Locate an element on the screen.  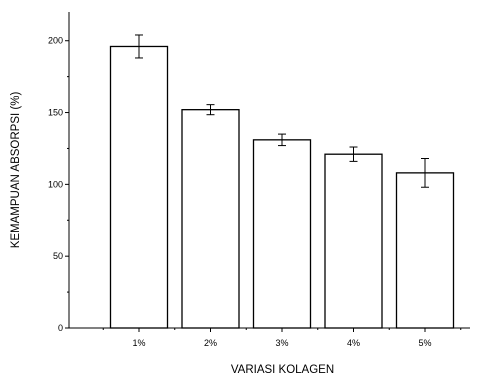
x-tick-label: 4% is located at coordinates (353, 343).